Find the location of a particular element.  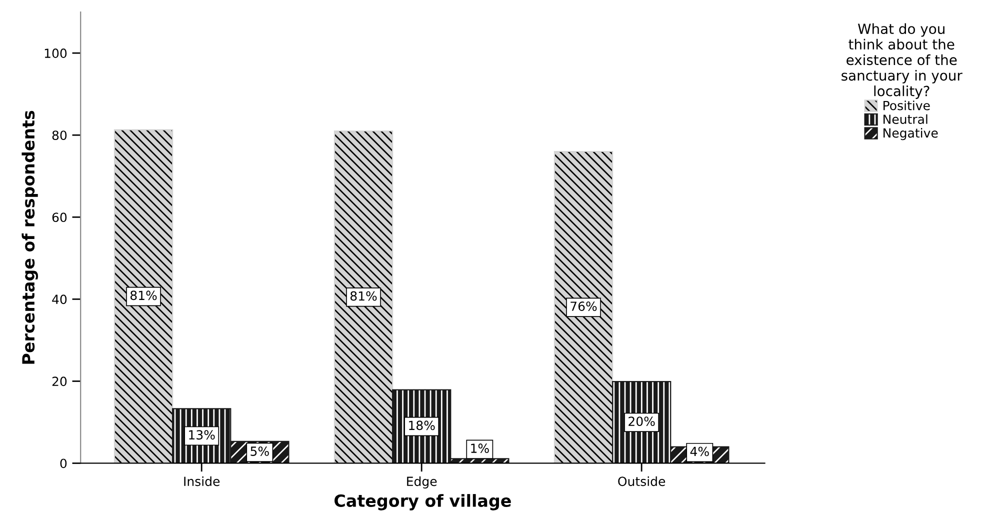

data-label: 5% is located at coordinates (259, 451).